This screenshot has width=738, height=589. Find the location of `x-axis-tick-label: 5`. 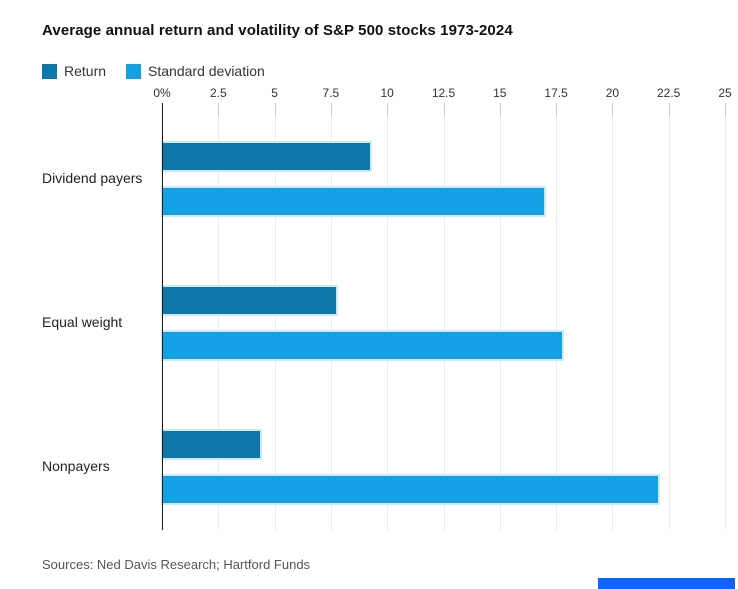

x-axis-tick-label: 5 is located at coordinates (274, 93).